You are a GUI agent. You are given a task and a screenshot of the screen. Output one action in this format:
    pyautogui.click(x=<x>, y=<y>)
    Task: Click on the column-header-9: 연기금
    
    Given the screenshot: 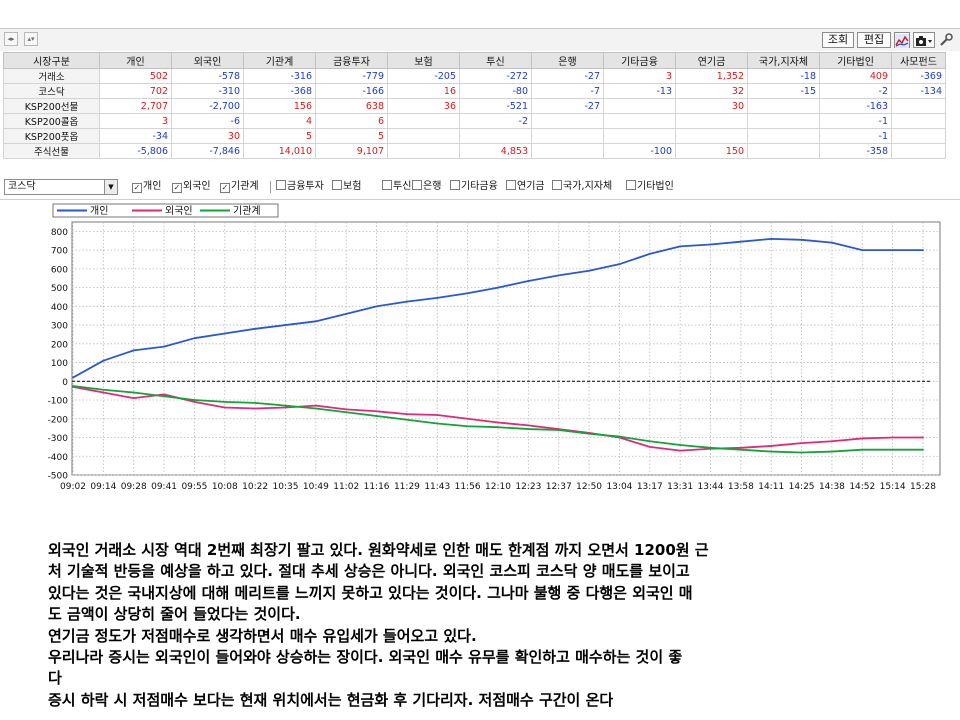 What is the action you would take?
    pyautogui.click(x=711, y=60)
    